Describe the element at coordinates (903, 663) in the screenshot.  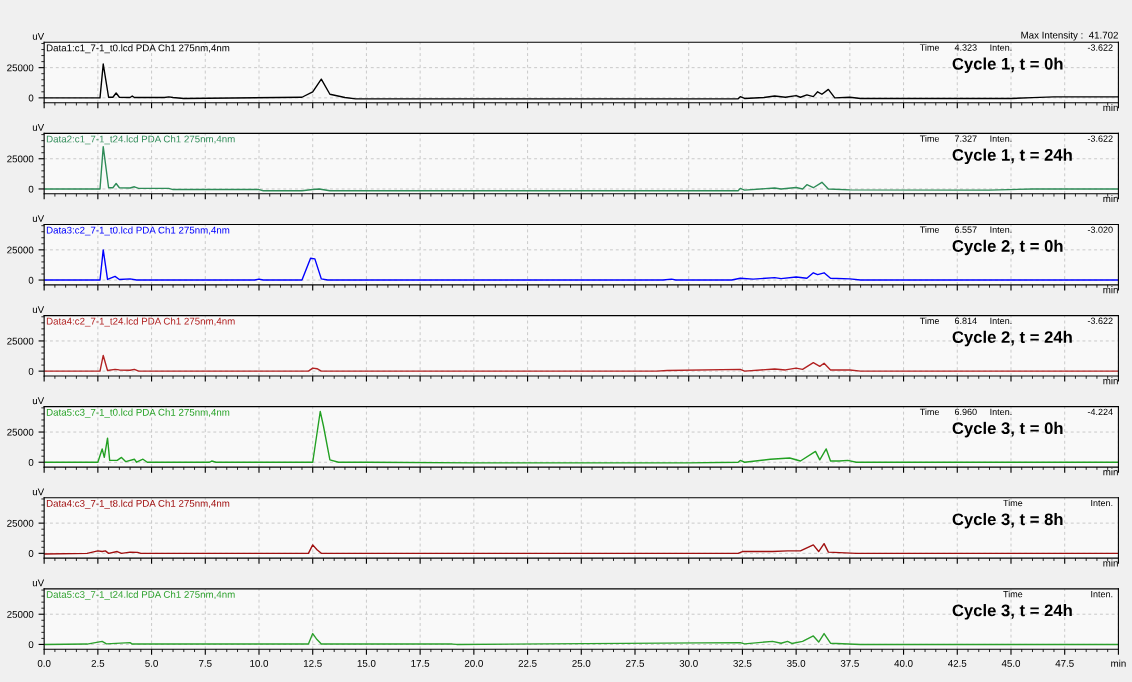
I see `x-tick-label: 40.0` at that location.